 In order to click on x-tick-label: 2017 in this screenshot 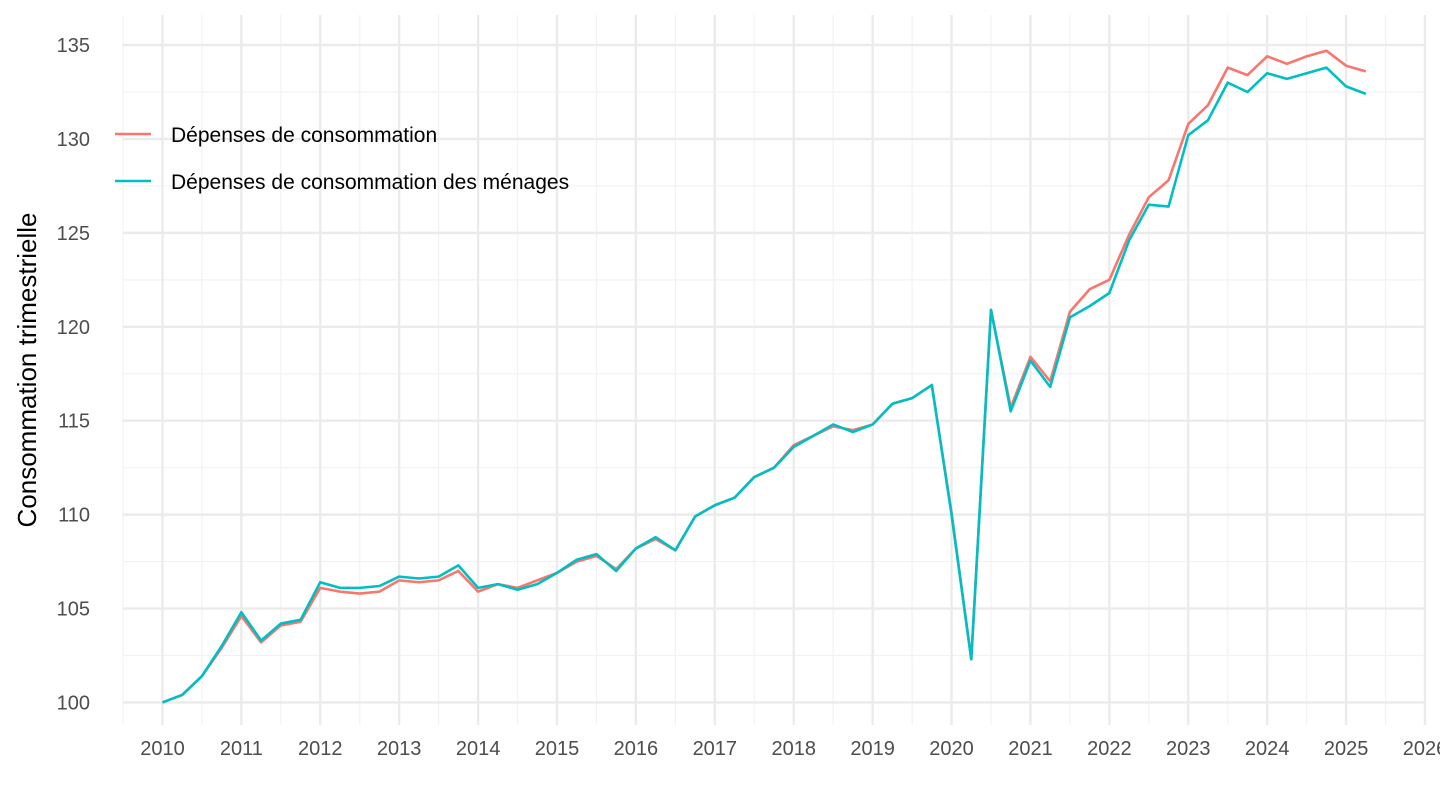, I will do `click(715, 749)`.